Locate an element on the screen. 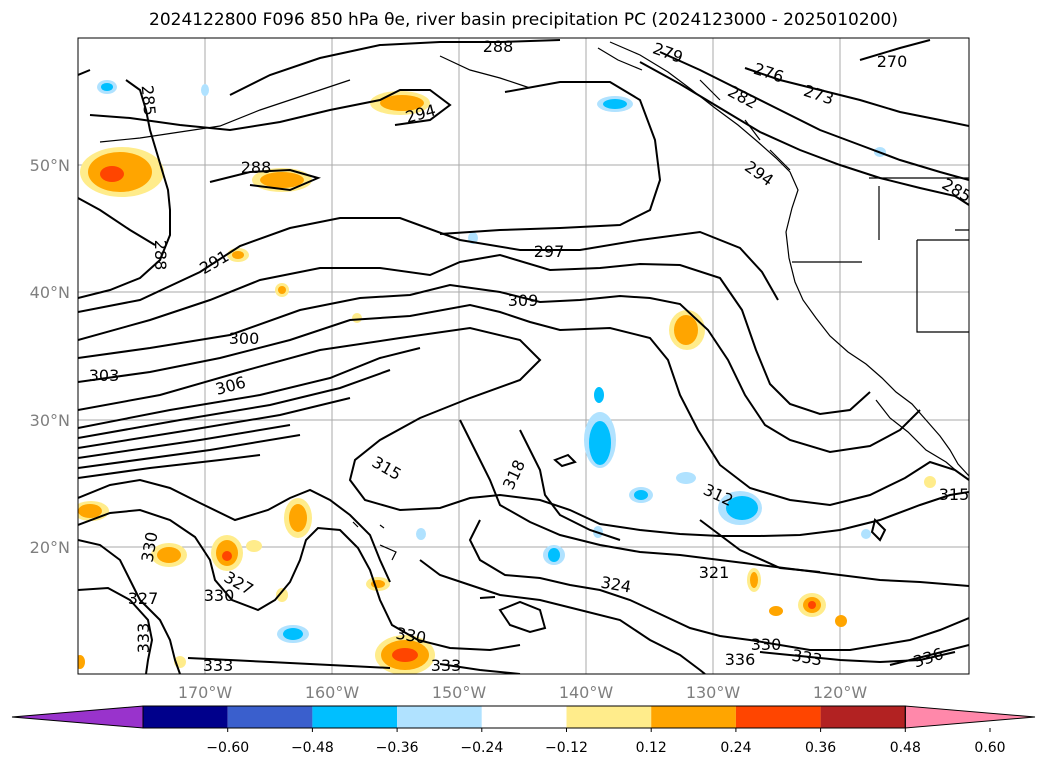 Image resolution: width=1047 pixels, height=767 pixels. contour-label: 300 is located at coordinates (244, 338).